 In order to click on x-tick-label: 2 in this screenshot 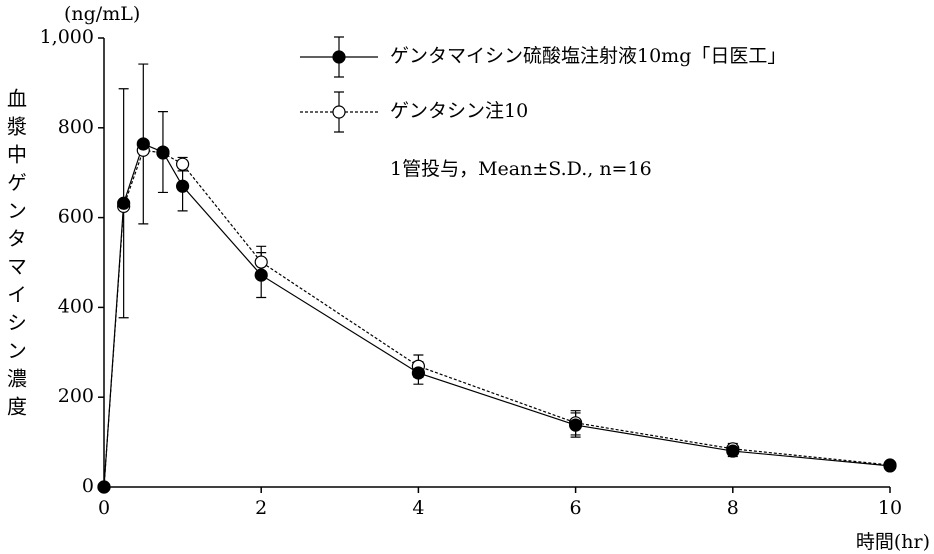, I will do `click(261, 508)`.